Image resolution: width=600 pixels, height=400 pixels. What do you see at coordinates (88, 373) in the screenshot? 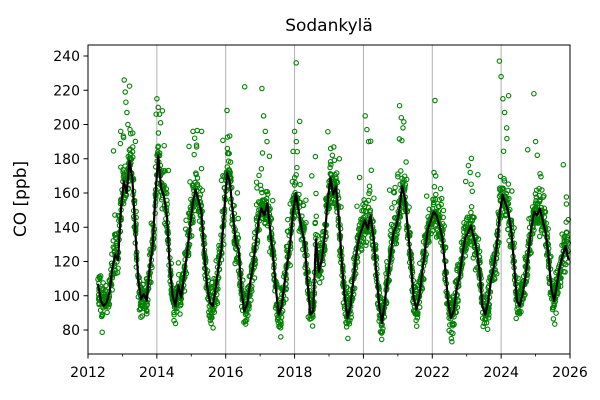
I see `x-tick-label: 2012` at bounding box center [88, 373].